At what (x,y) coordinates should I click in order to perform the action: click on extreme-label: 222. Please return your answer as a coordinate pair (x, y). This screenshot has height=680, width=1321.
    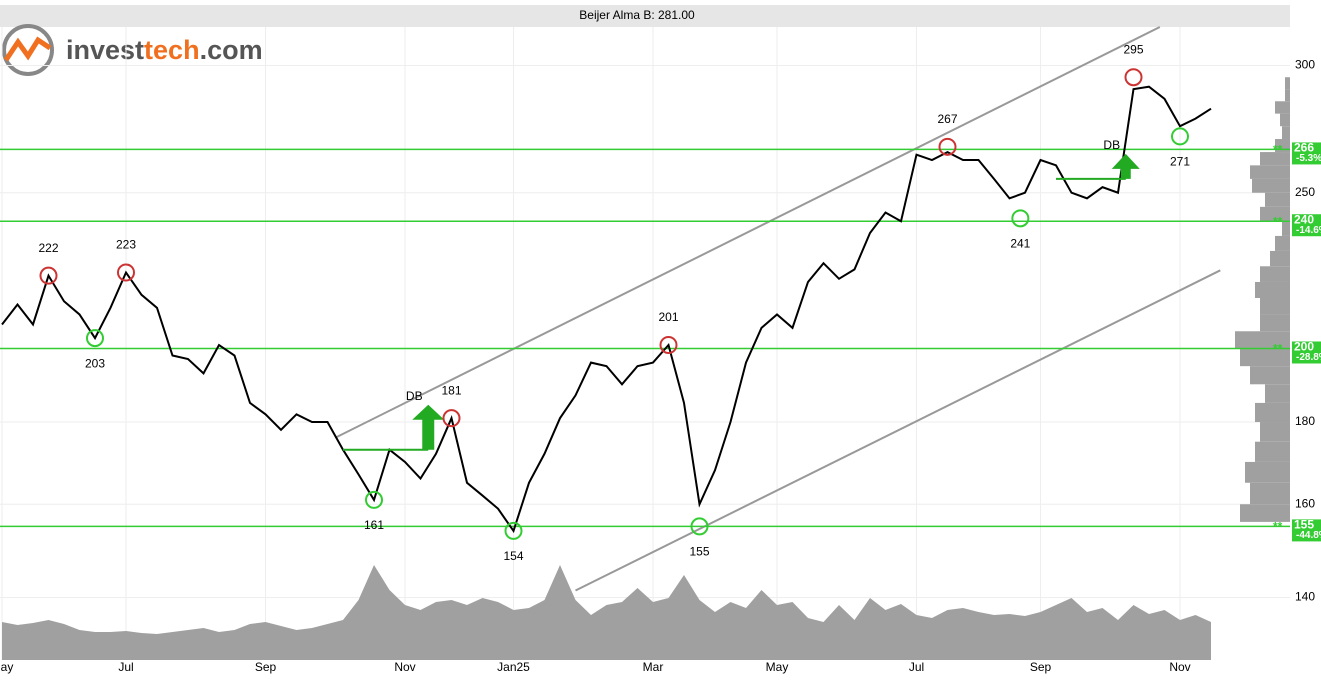
    Looking at the image, I should click on (48, 248).